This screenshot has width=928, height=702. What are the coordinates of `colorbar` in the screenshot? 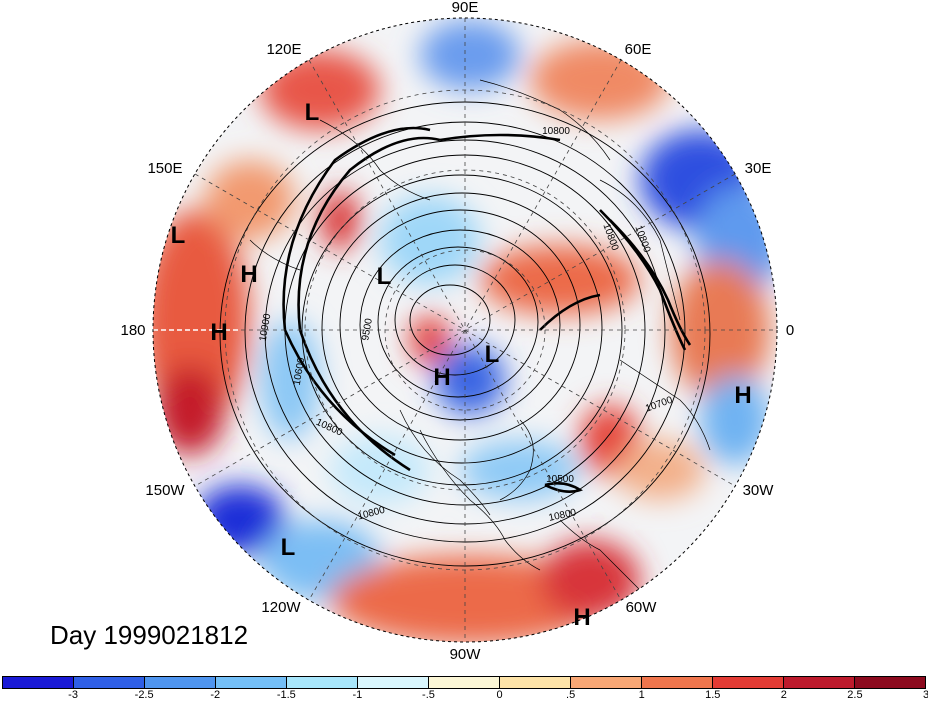 It's located at (464, 682).